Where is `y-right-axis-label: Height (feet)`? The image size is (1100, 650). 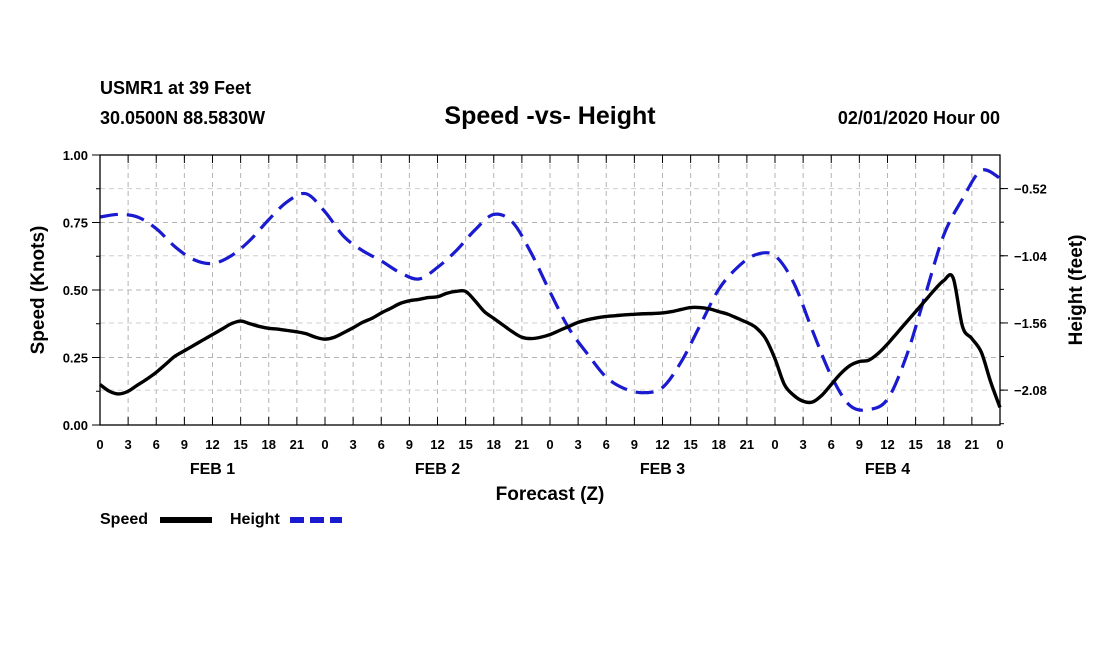 y-right-axis-label: Height (feet) is located at coordinates (1076, 290).